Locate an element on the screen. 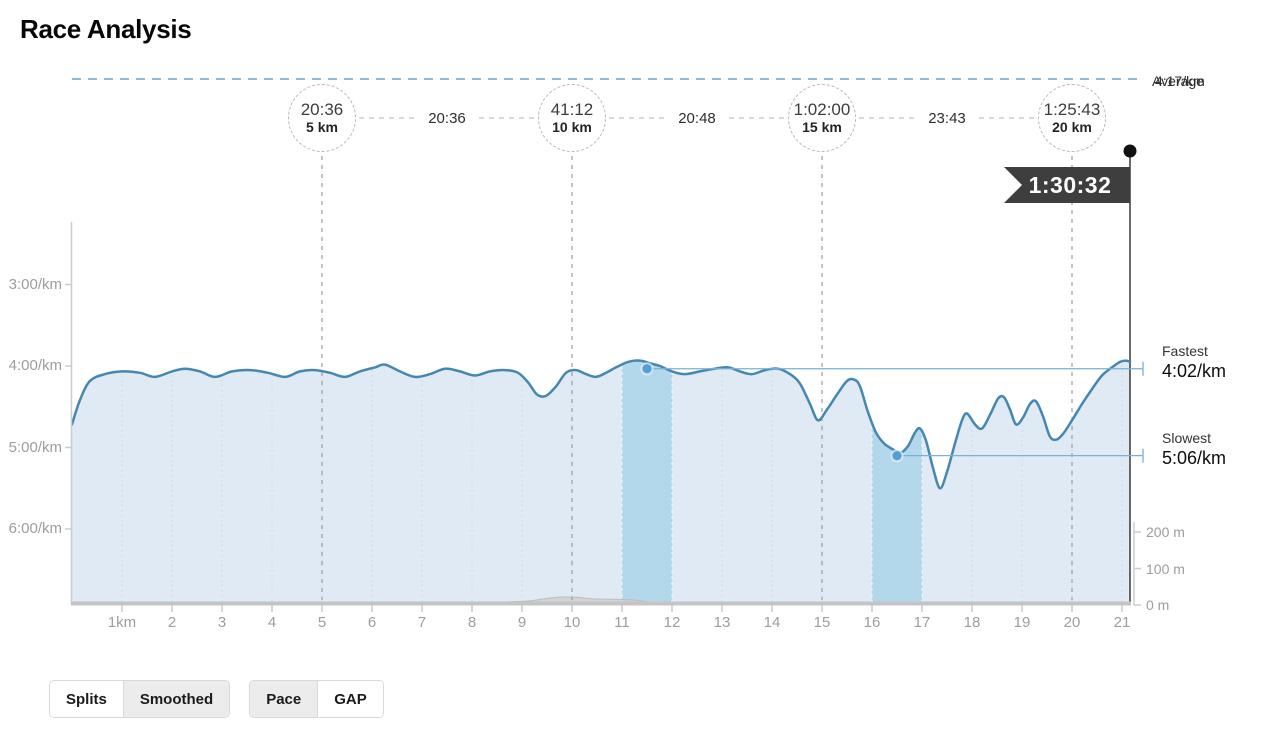 Image resolution: width=1280 pixels, height=731 pixels. splits-button: Splits is located at coordinates (86, 699).